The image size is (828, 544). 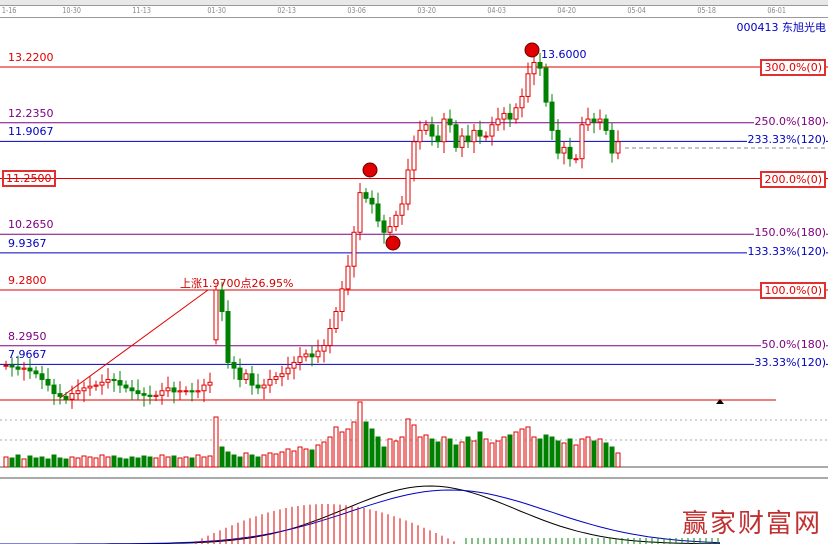 I want to click on level-price: 13.2200, so click(x=31, y=57).